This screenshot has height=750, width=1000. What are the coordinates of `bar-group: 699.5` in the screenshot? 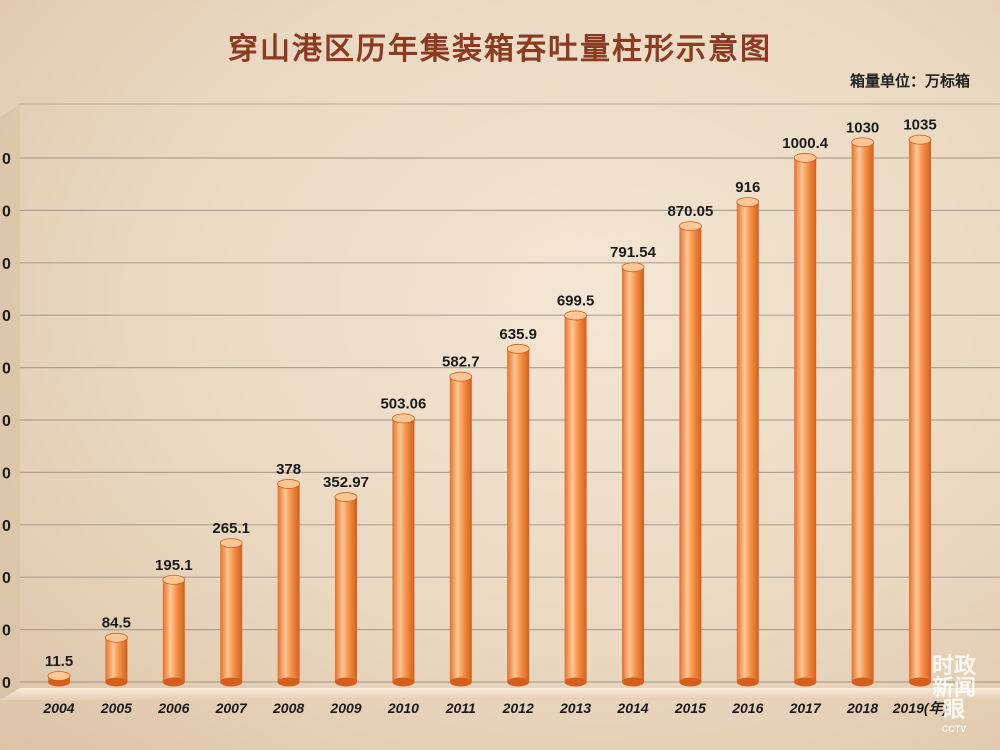 It's located at (576, 489).